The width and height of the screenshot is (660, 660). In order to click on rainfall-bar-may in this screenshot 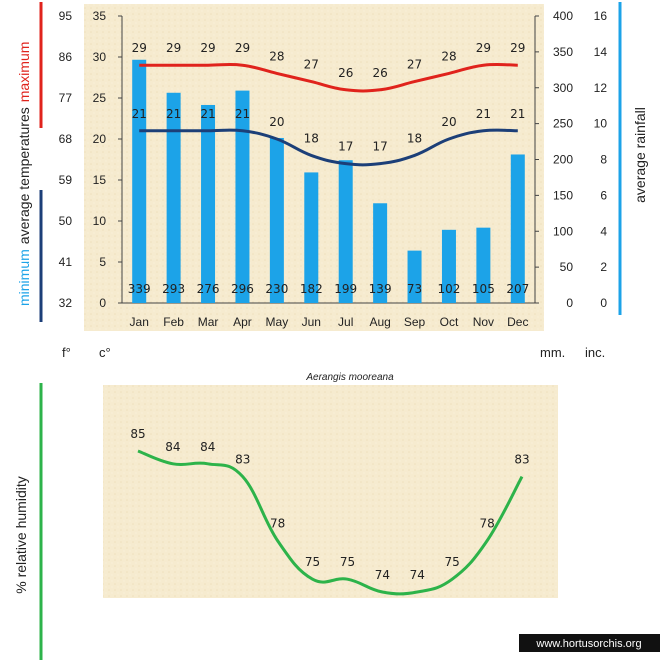, I will do `click(276, 220)`.